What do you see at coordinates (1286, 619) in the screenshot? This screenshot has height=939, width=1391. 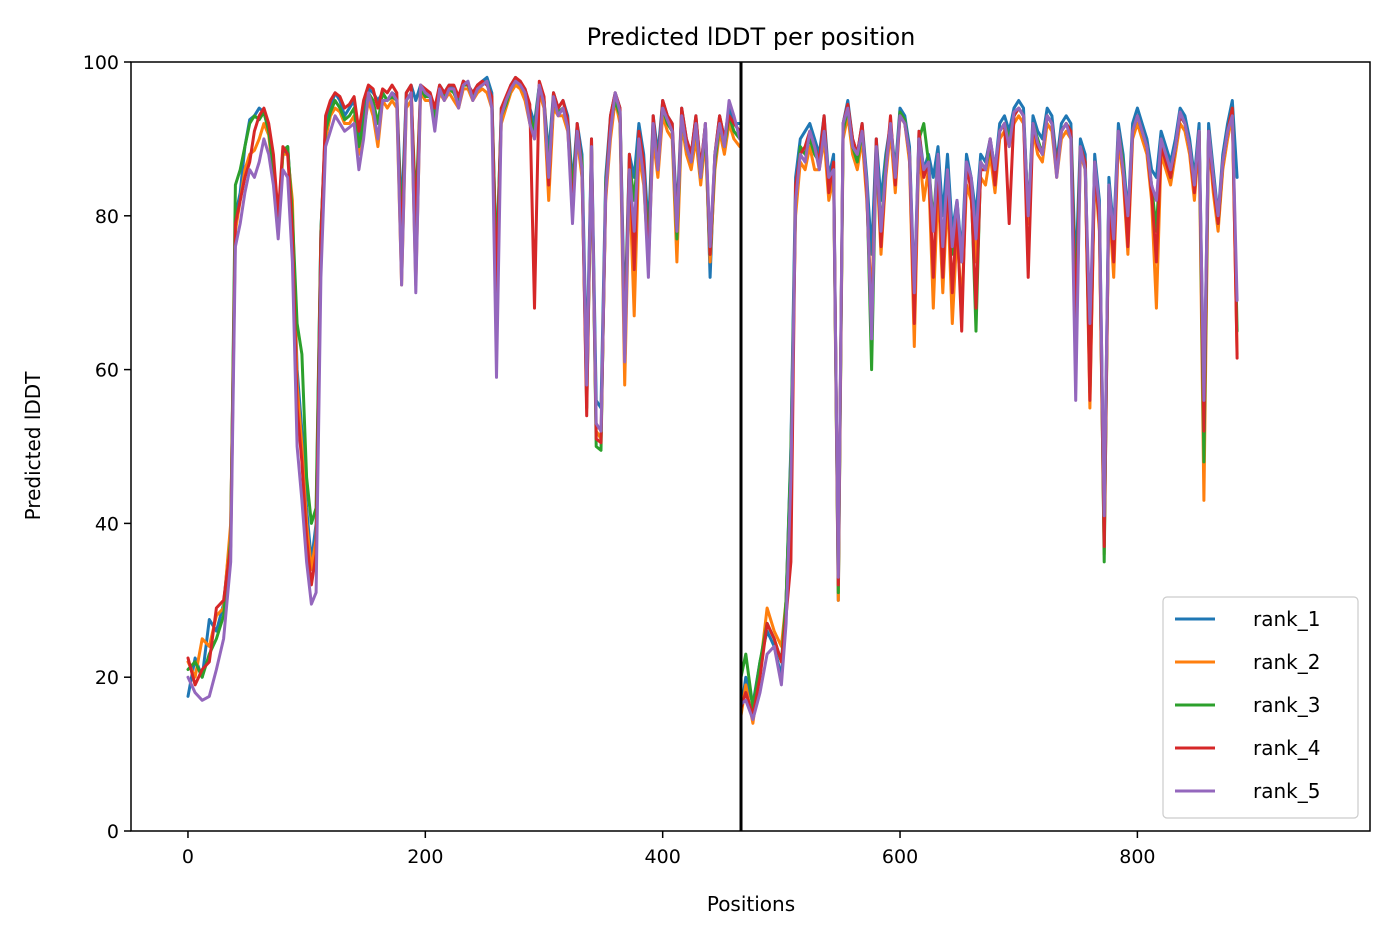 I see `legend-label-rank_1: rank_1` at bounding box center [1286, 619].